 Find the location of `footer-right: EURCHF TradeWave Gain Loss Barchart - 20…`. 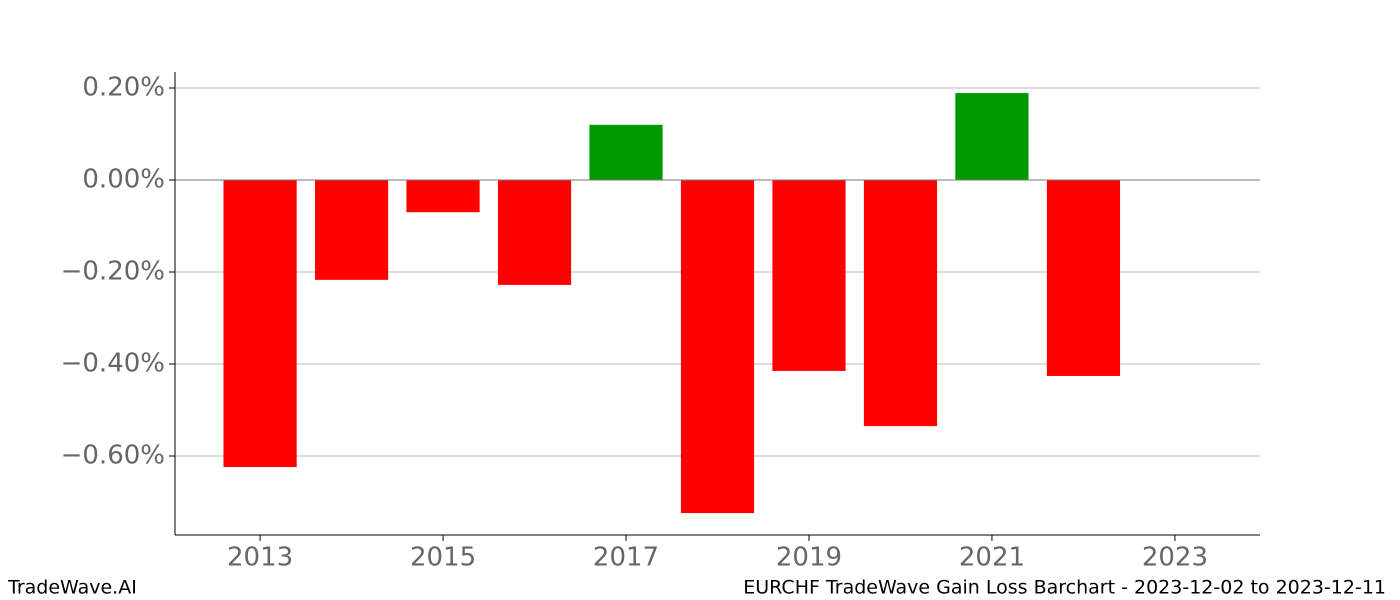

footer-right: EURCHF TradeWave Gain Loss Barchart - 20… is located at coordinates (1064, 588).